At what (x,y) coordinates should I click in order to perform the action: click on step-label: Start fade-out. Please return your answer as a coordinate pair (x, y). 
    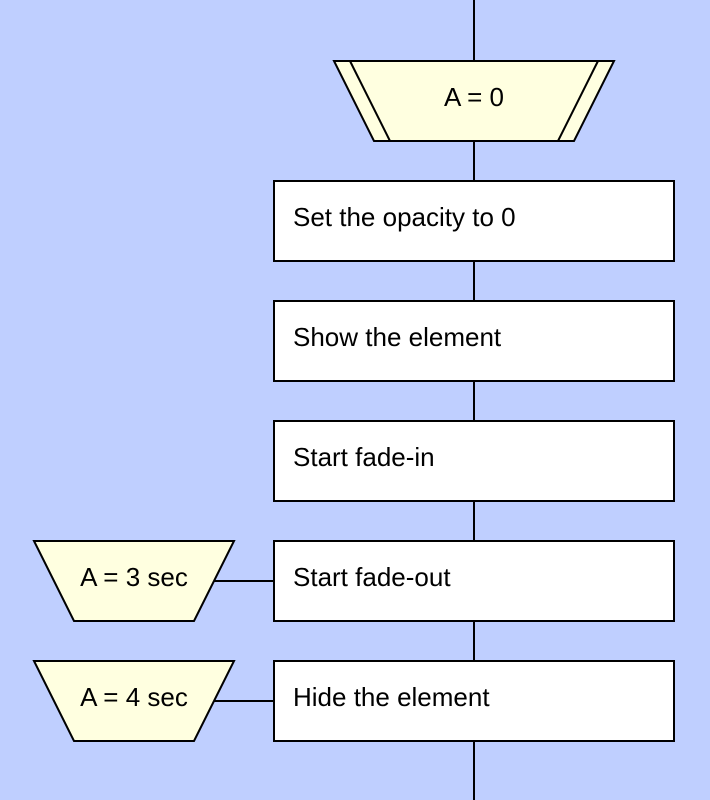
    Looking at the image, I should click on (372, 577).